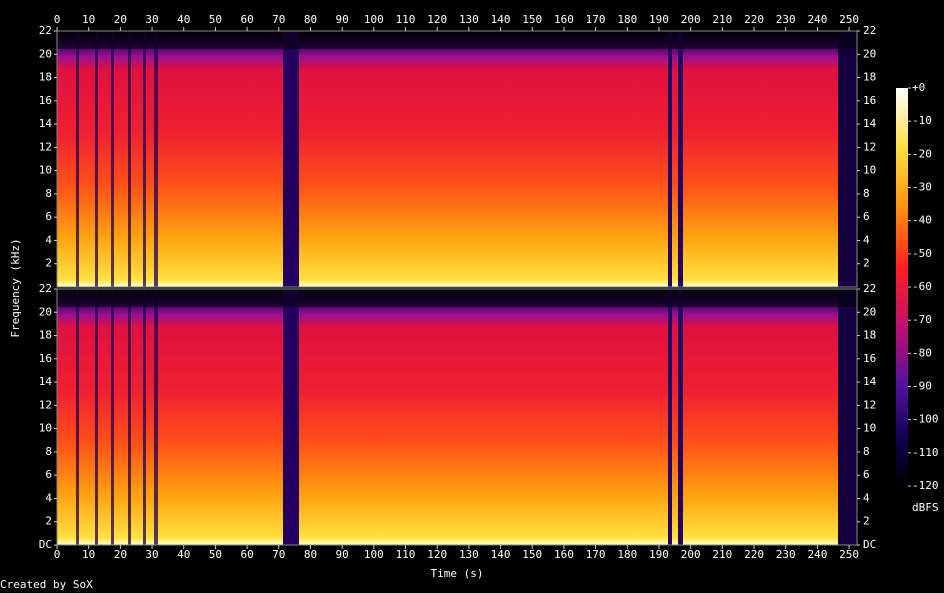 The width and height of the screenshot is (944, 593). What do you see at coordinates (922, 220) in the screenshot?
I see `colorbar-tick-label: -40` at bounding box center [922, 220].